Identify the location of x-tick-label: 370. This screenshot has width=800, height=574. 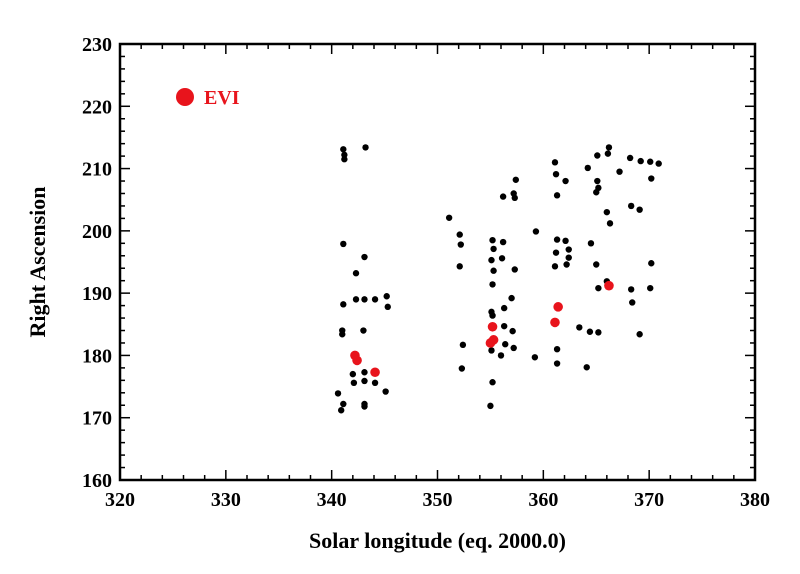
(649, 500).